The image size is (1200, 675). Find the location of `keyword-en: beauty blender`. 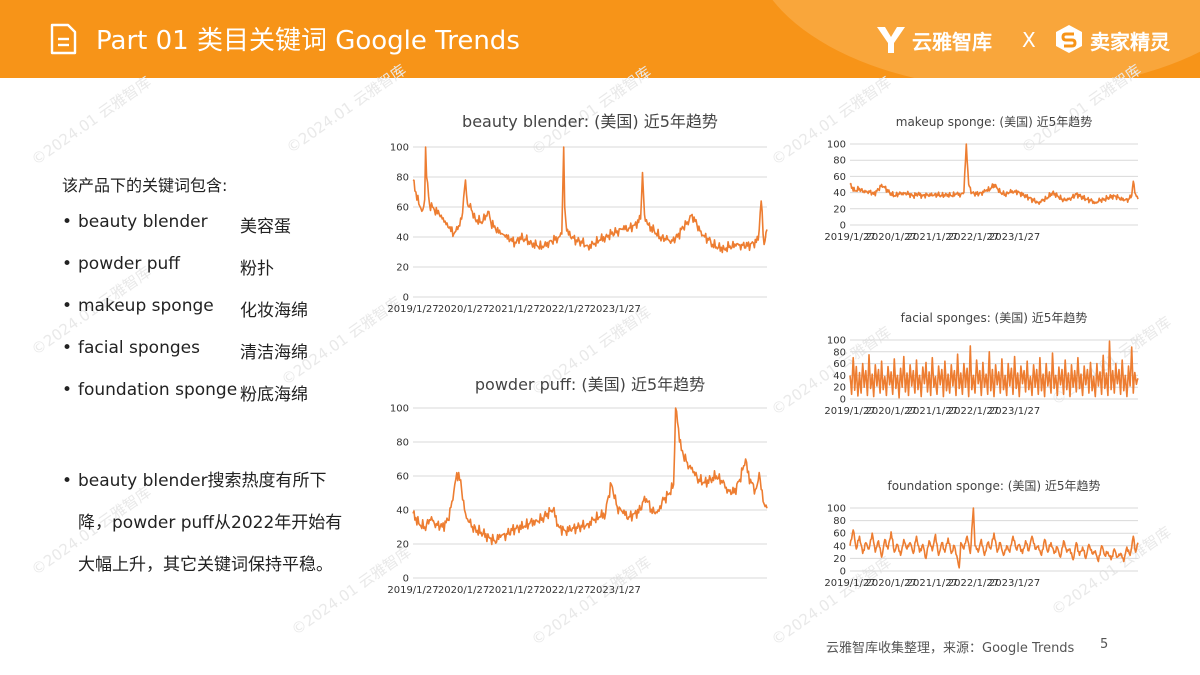

keyword-en: beauty blender is located at coordinates (143, 222).